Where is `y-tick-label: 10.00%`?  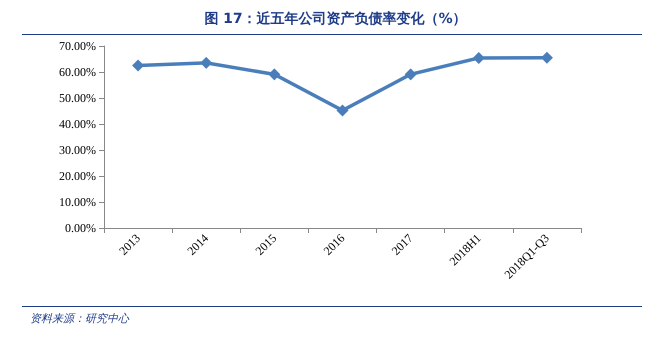 y-tick-label: 10.00% is located at coordinates (77, 202).